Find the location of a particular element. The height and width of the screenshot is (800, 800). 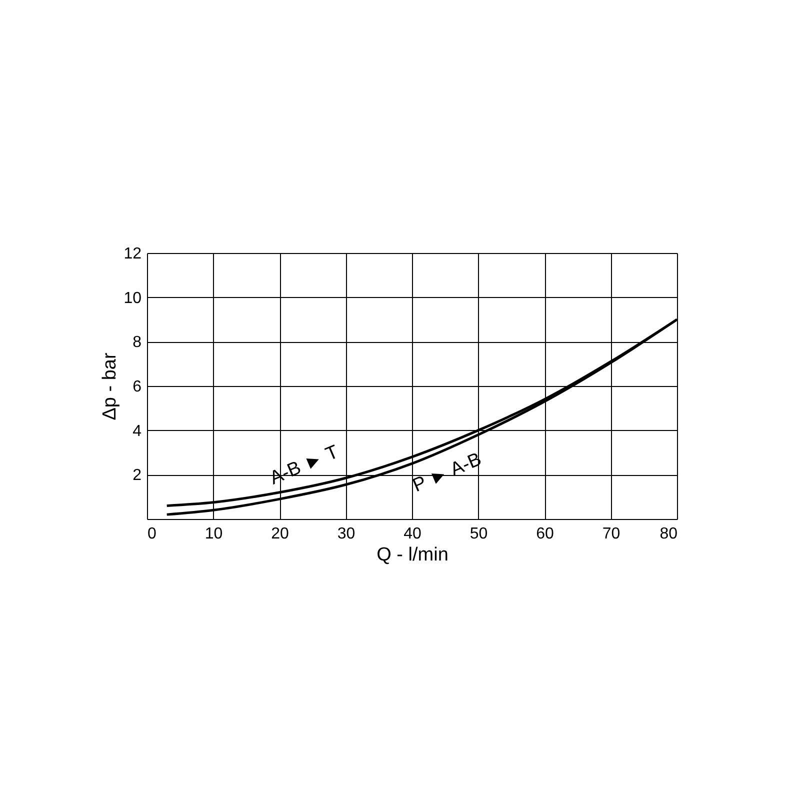

y-tick-label: 6 is located at coordinates (137, 387).